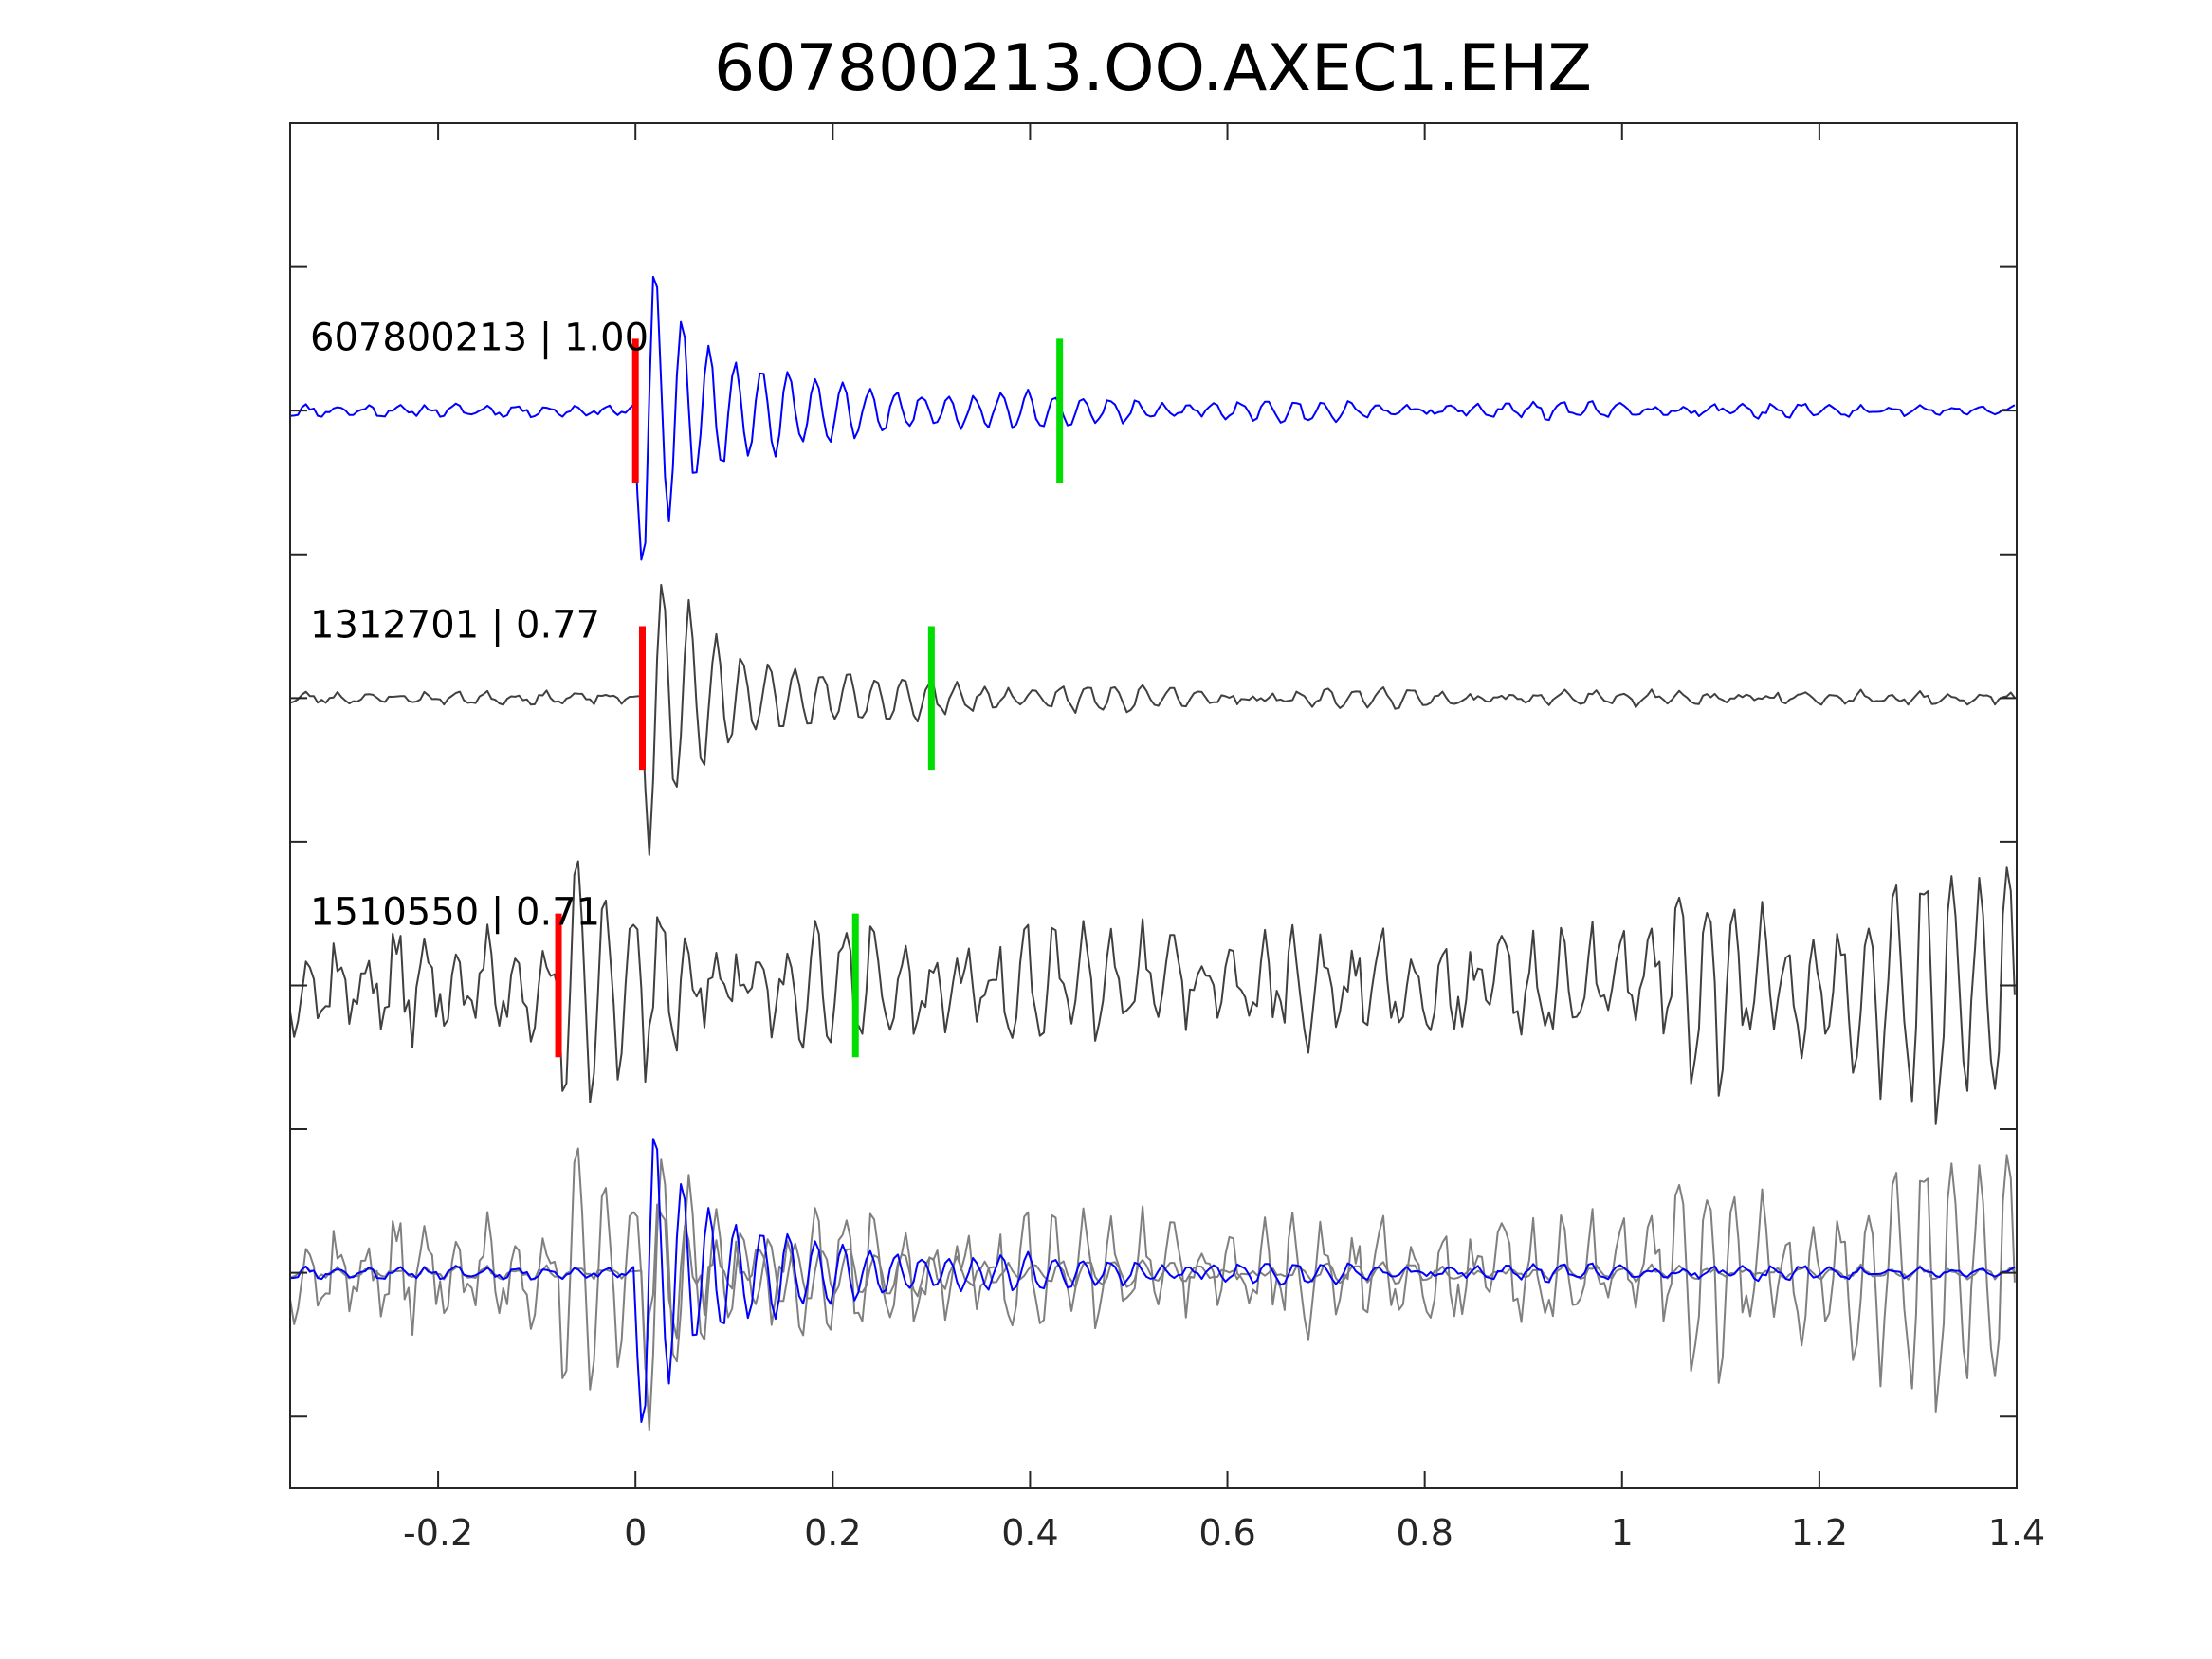  What do you see at coordinates (1153, 68) in the screenshot?
I see `chart-title: 607800213.OO.AXEC1.EHZ` at bounding box center [1153, 68].